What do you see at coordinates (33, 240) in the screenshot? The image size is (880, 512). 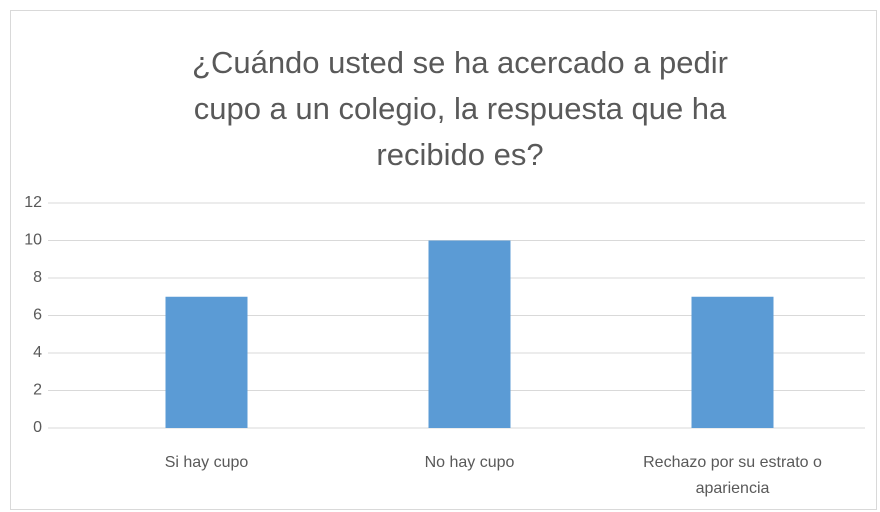 I see `y-tick-label: 10` at bounding box center [33, 240].